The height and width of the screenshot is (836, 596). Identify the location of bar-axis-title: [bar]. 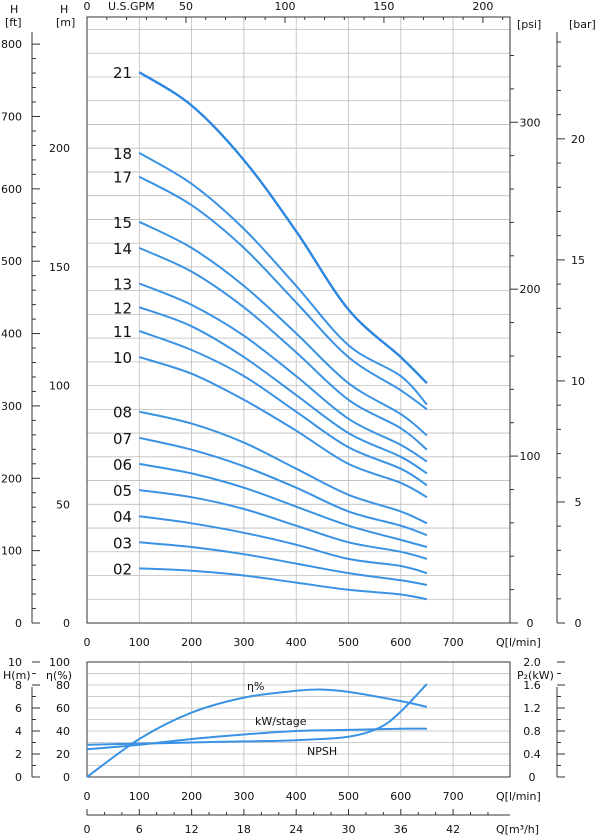
(582, 24).